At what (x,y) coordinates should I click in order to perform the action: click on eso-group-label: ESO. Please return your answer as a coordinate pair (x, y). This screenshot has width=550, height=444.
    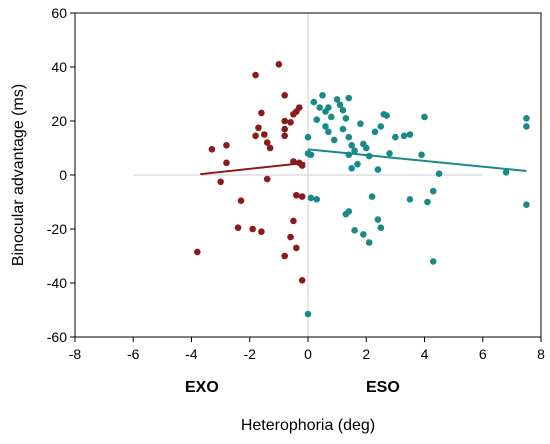
    Looking at the image, I should click on (383, 387).